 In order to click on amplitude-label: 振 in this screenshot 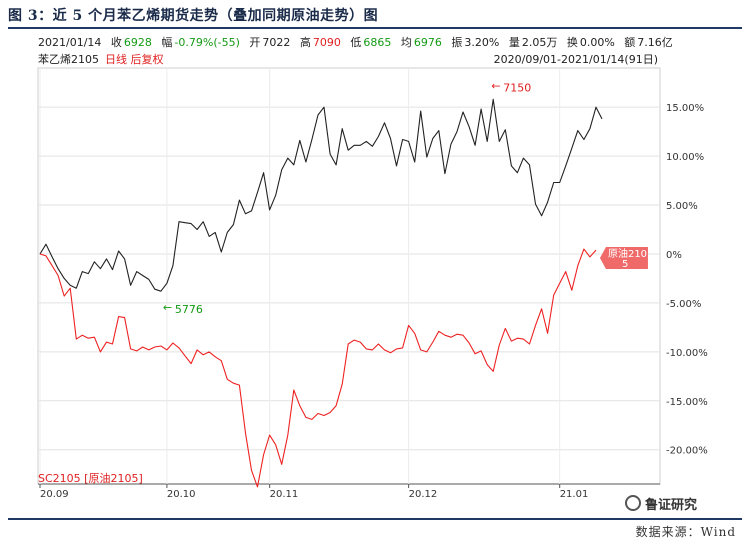, I will do `click(457, 42)`.